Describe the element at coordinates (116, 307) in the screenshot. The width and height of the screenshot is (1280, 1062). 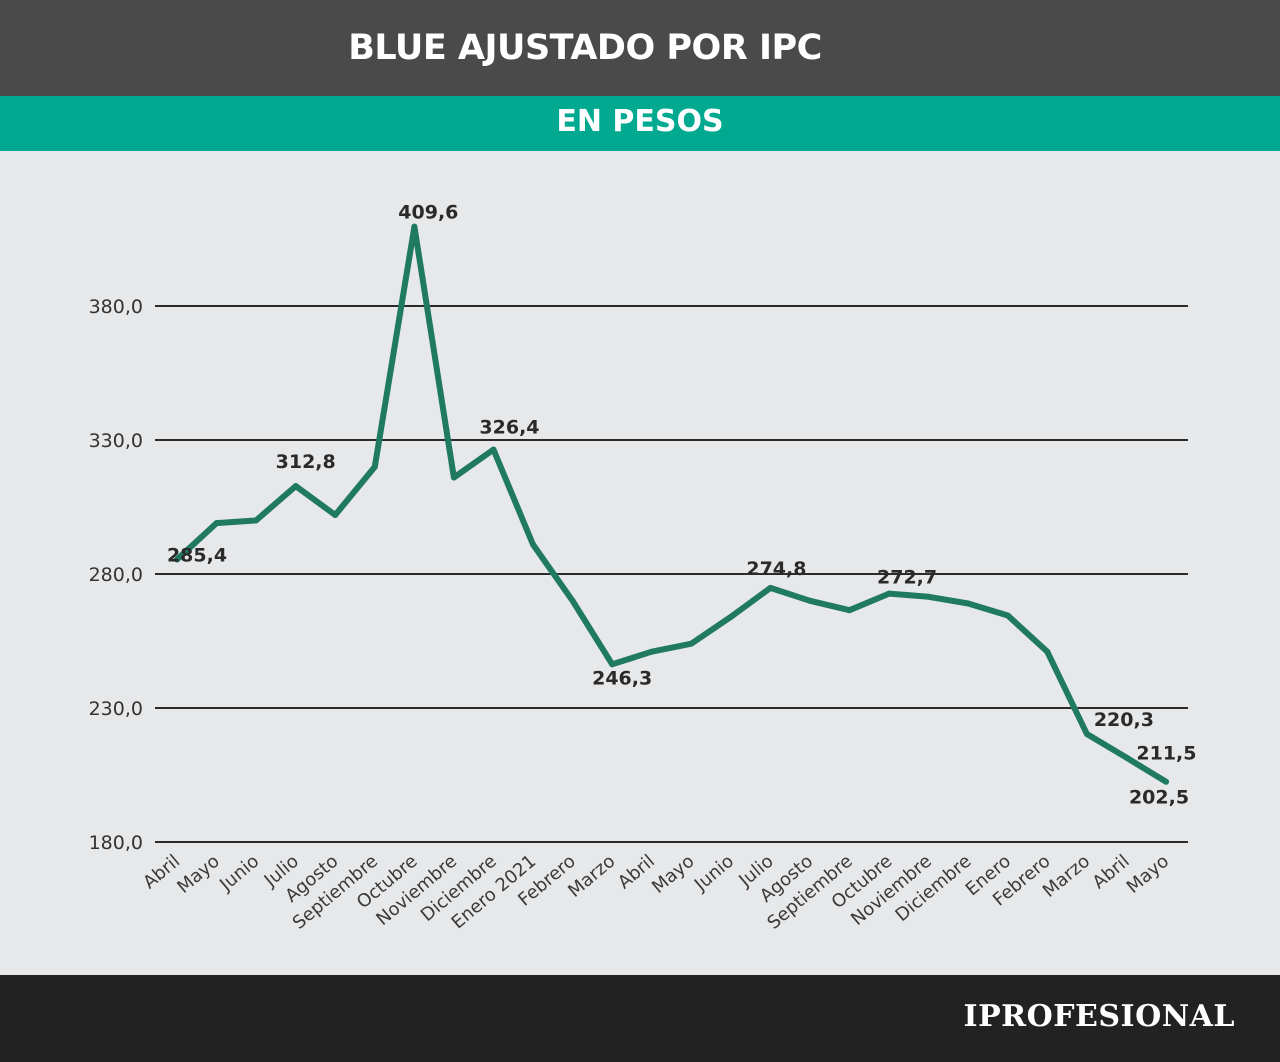
I see `y-tick-label: 380,0` at that location.